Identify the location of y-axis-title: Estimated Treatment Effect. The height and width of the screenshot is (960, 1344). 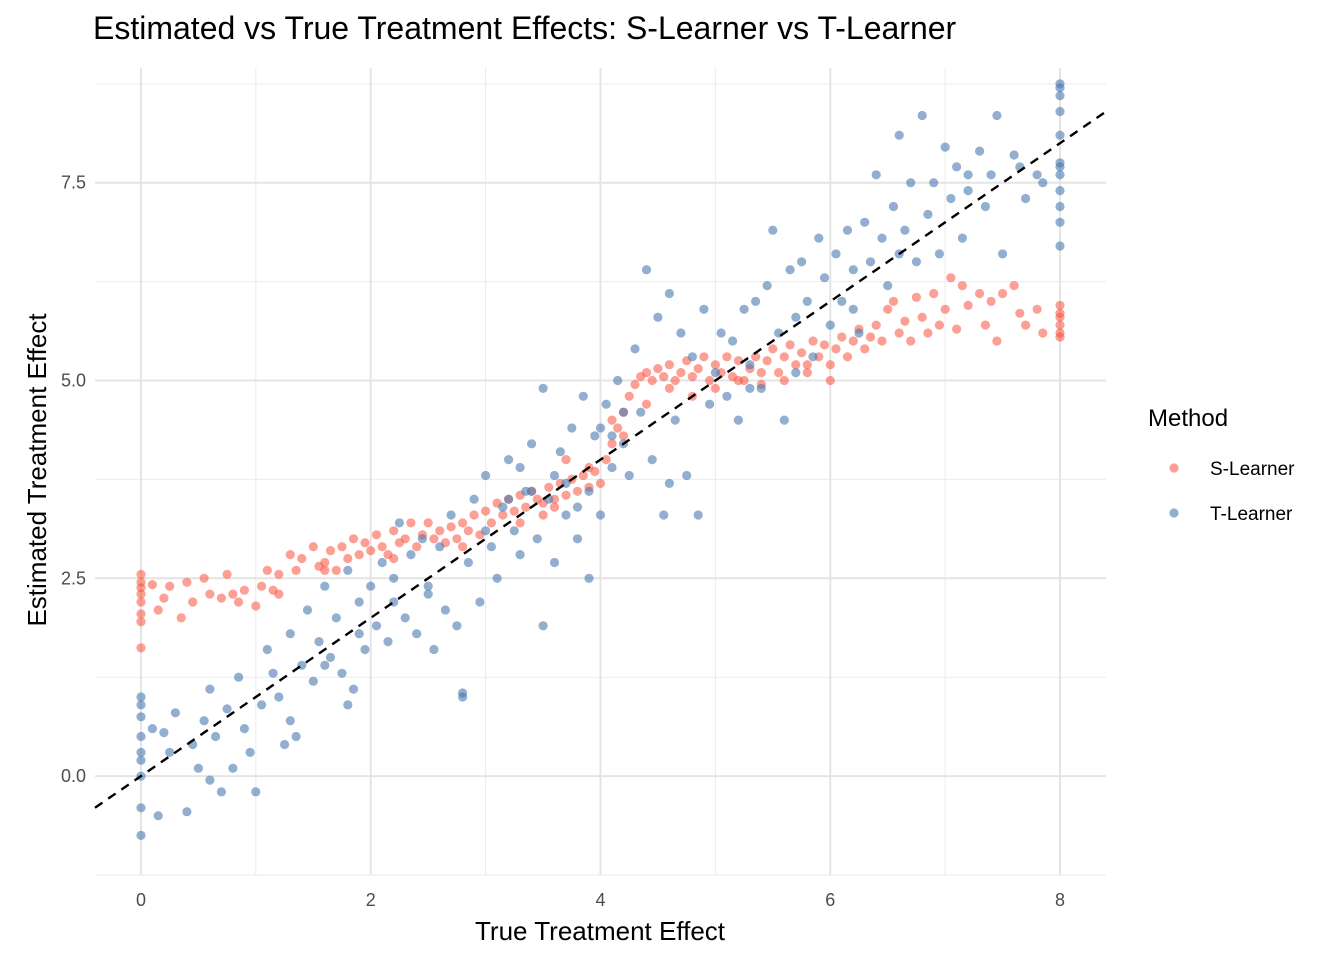
(37, 470).